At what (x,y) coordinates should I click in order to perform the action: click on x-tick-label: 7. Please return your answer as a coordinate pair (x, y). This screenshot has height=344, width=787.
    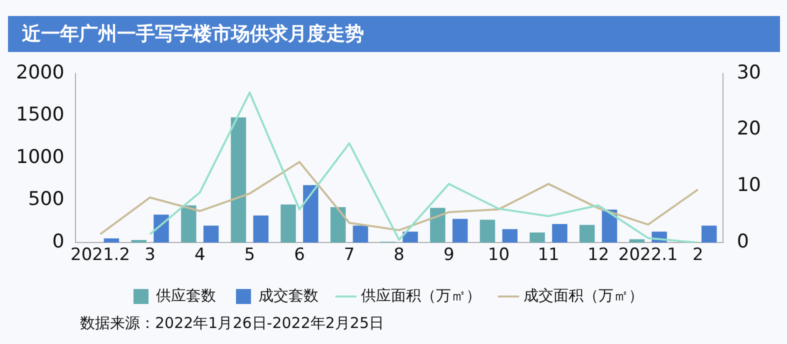
    Looking at the image, I should click on (349, 255).